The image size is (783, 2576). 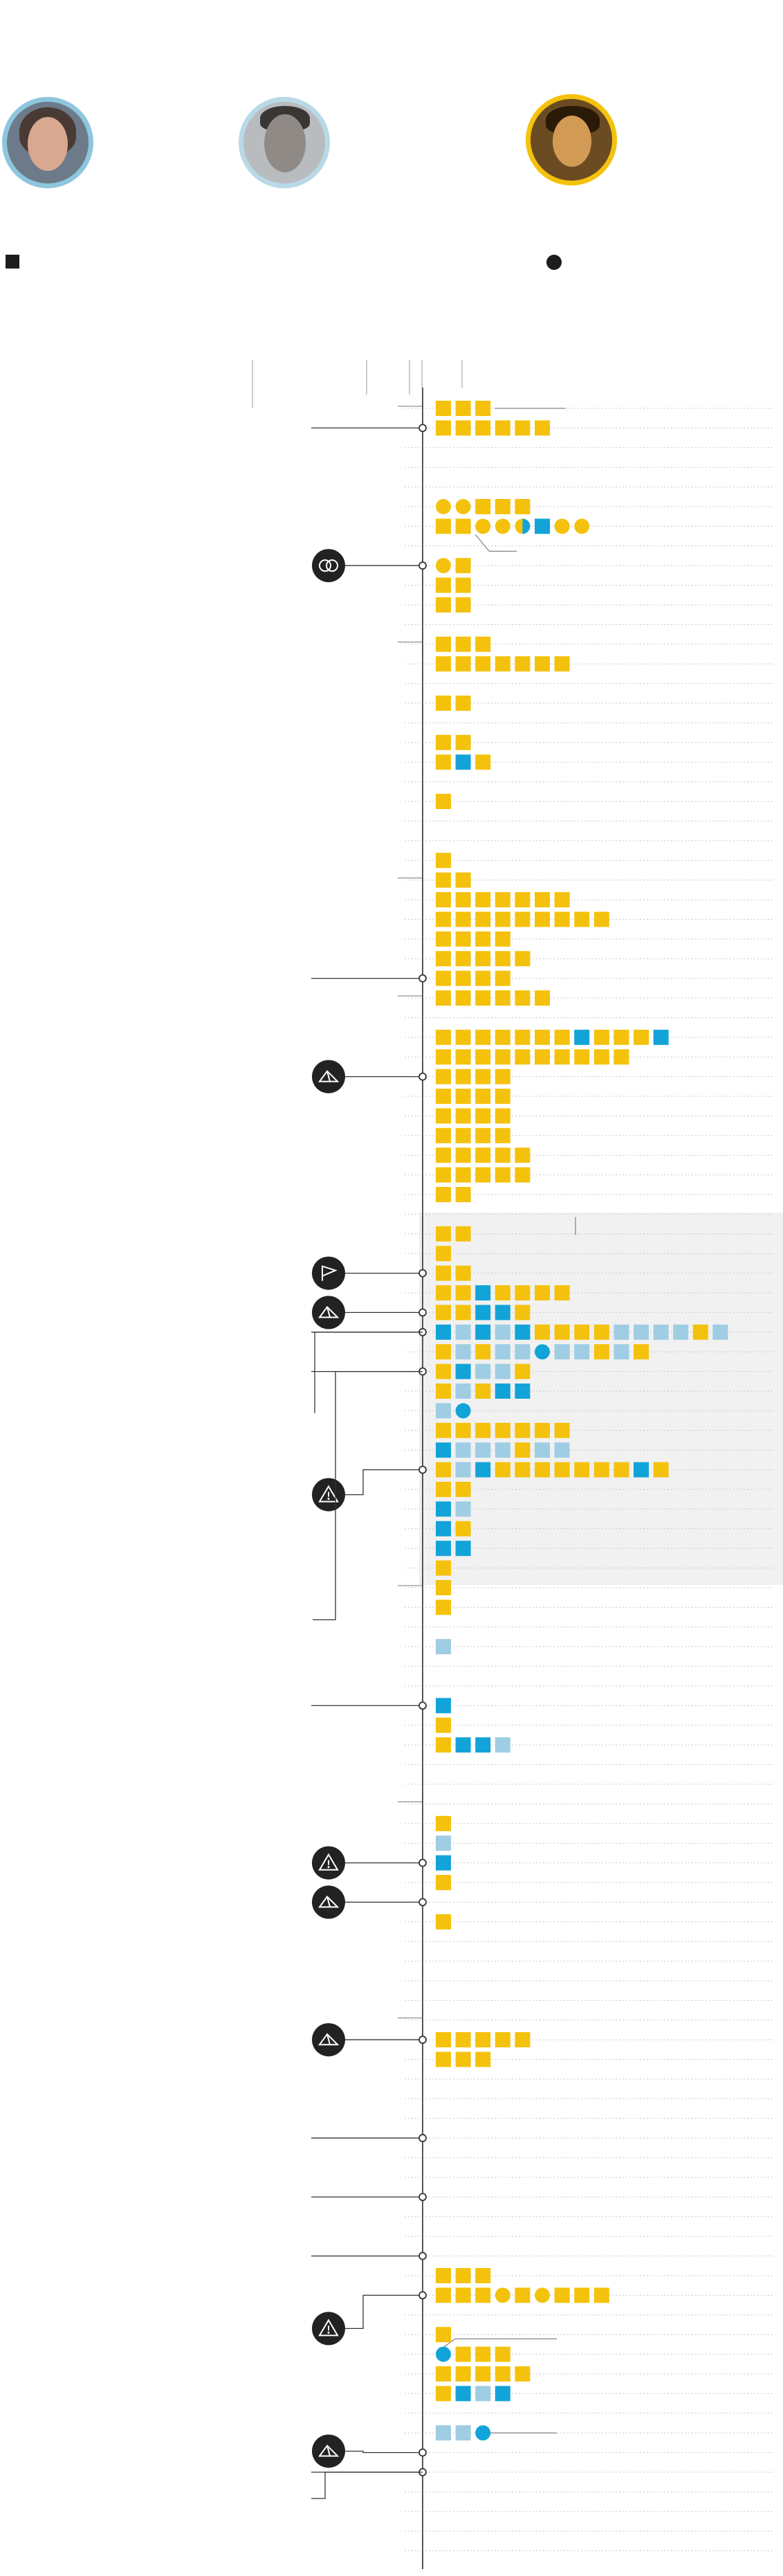 What do you see at coordinates (328, 2332) in the screenshot?
I see `warning-glyph` at bounding box center [328, 2332].